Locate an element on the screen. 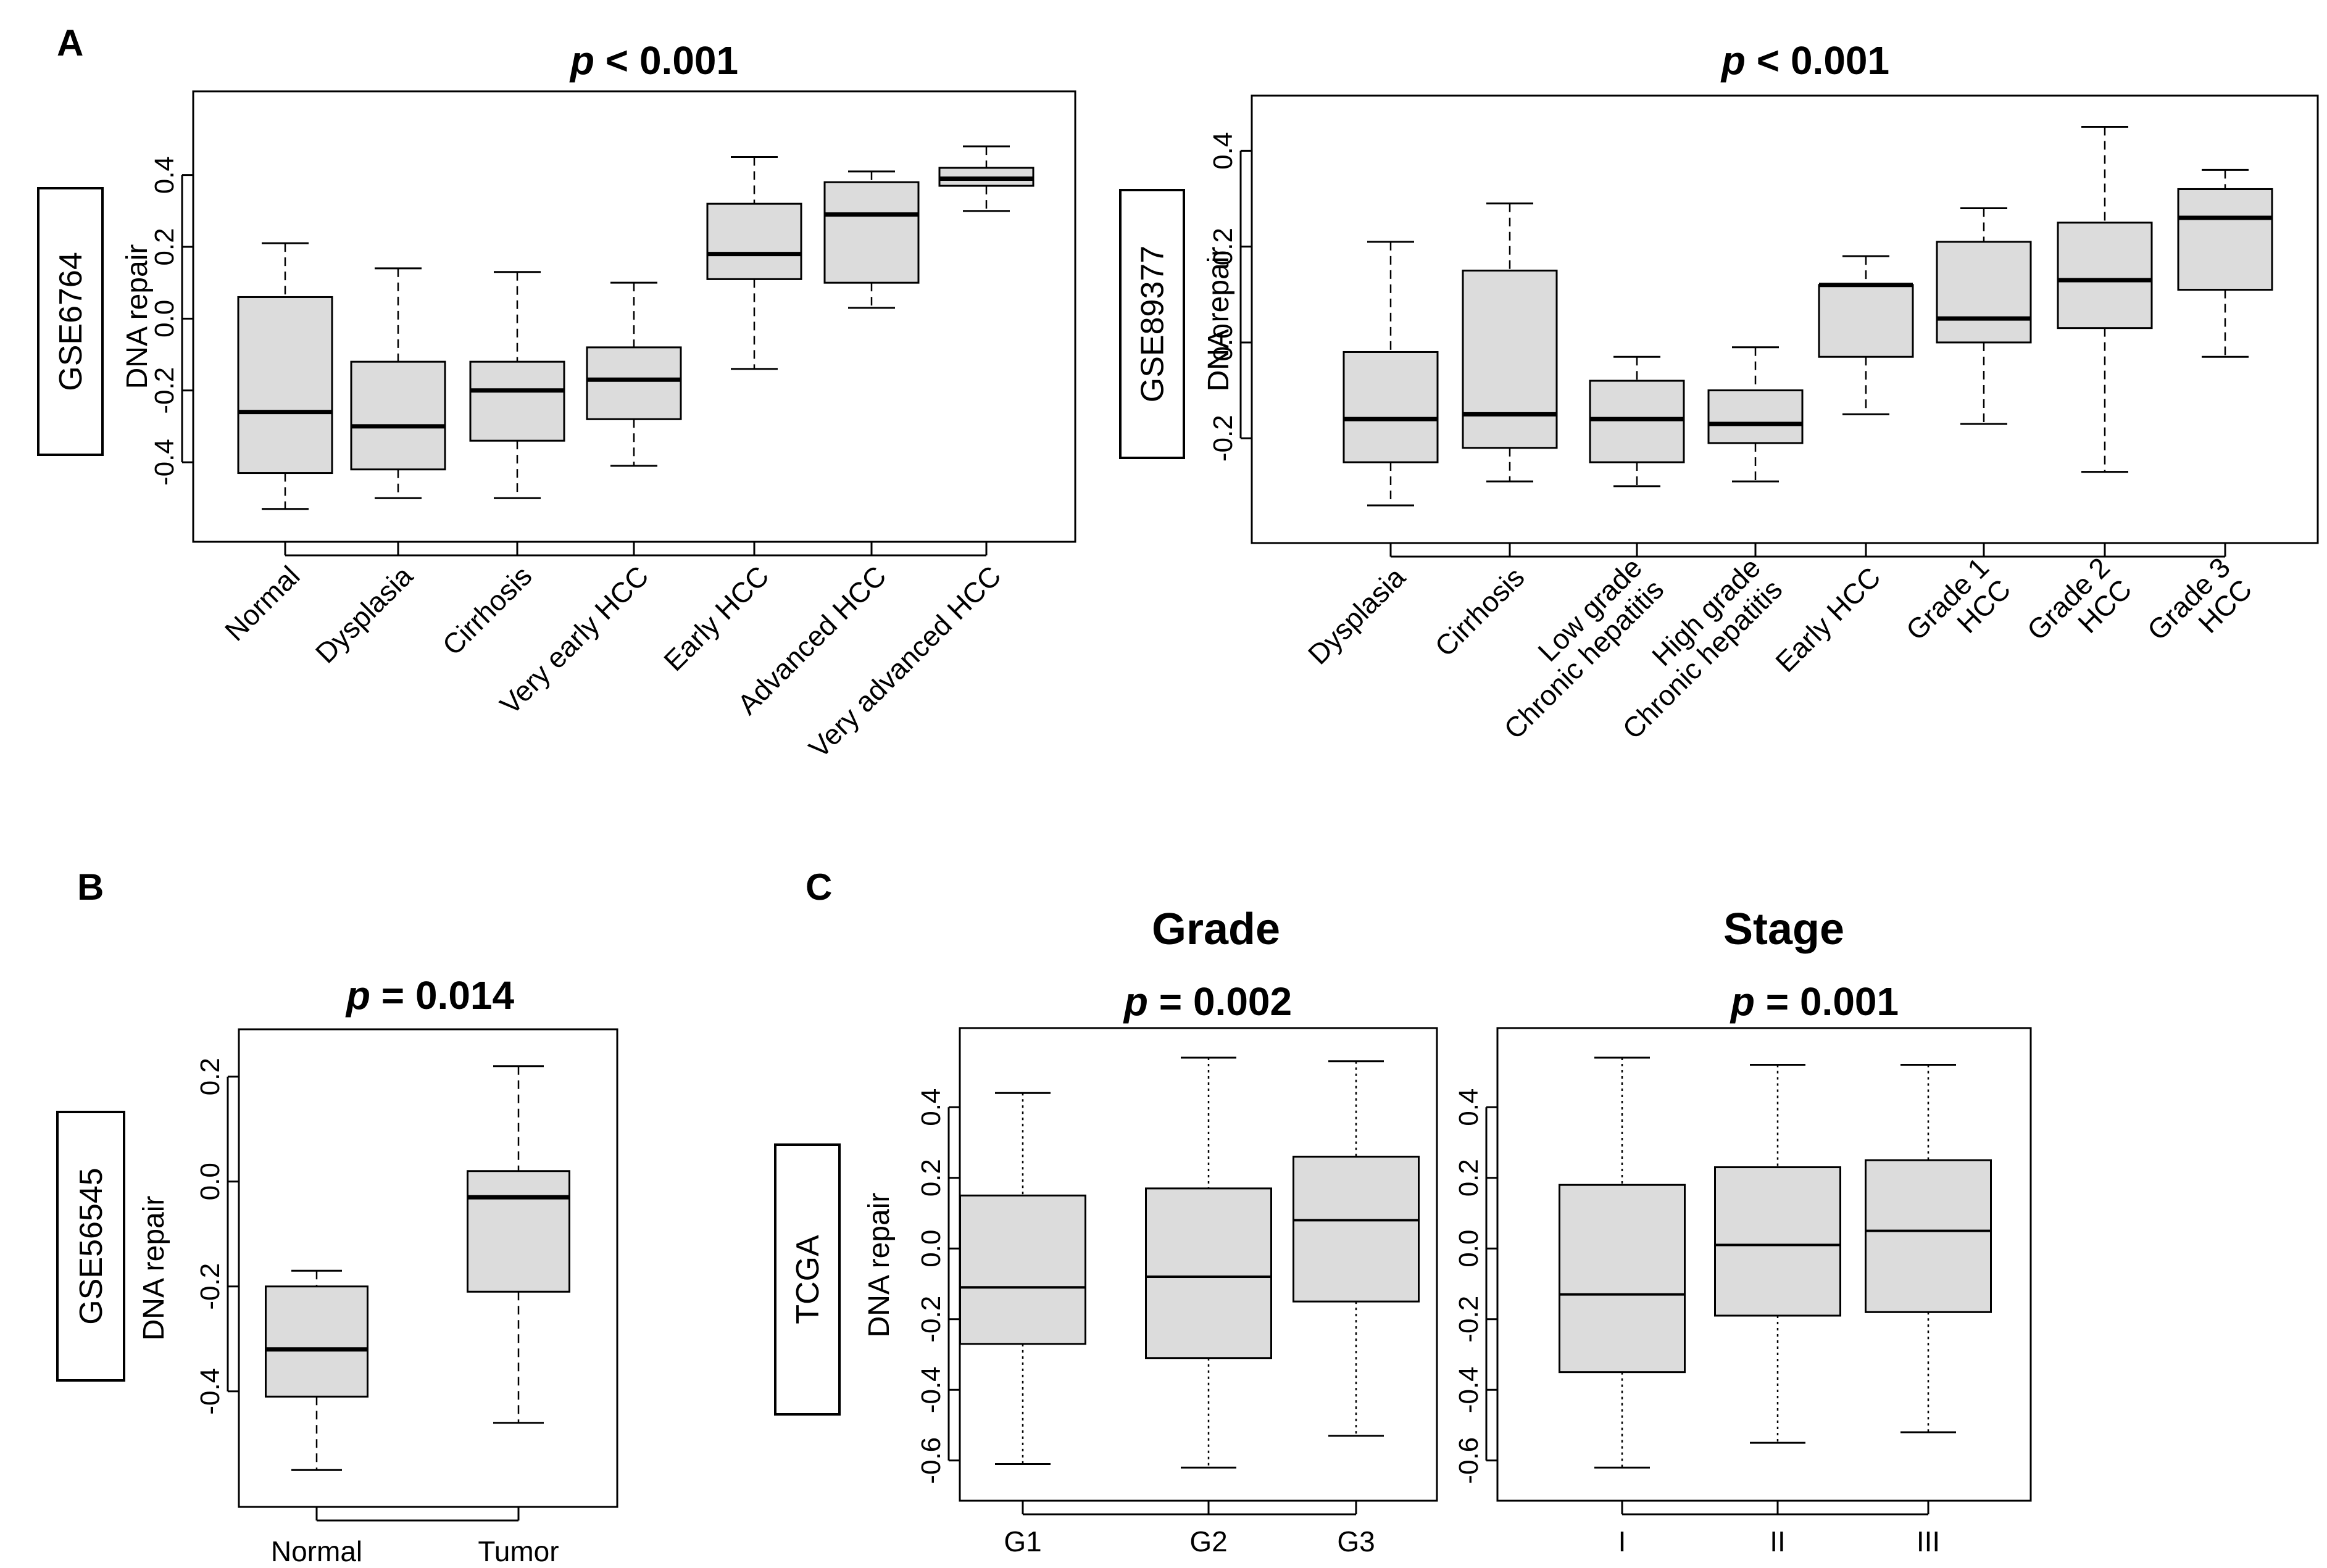 The image size is (2327, 1568). category-label: Early HCC is located at coordinates (1827, 619).